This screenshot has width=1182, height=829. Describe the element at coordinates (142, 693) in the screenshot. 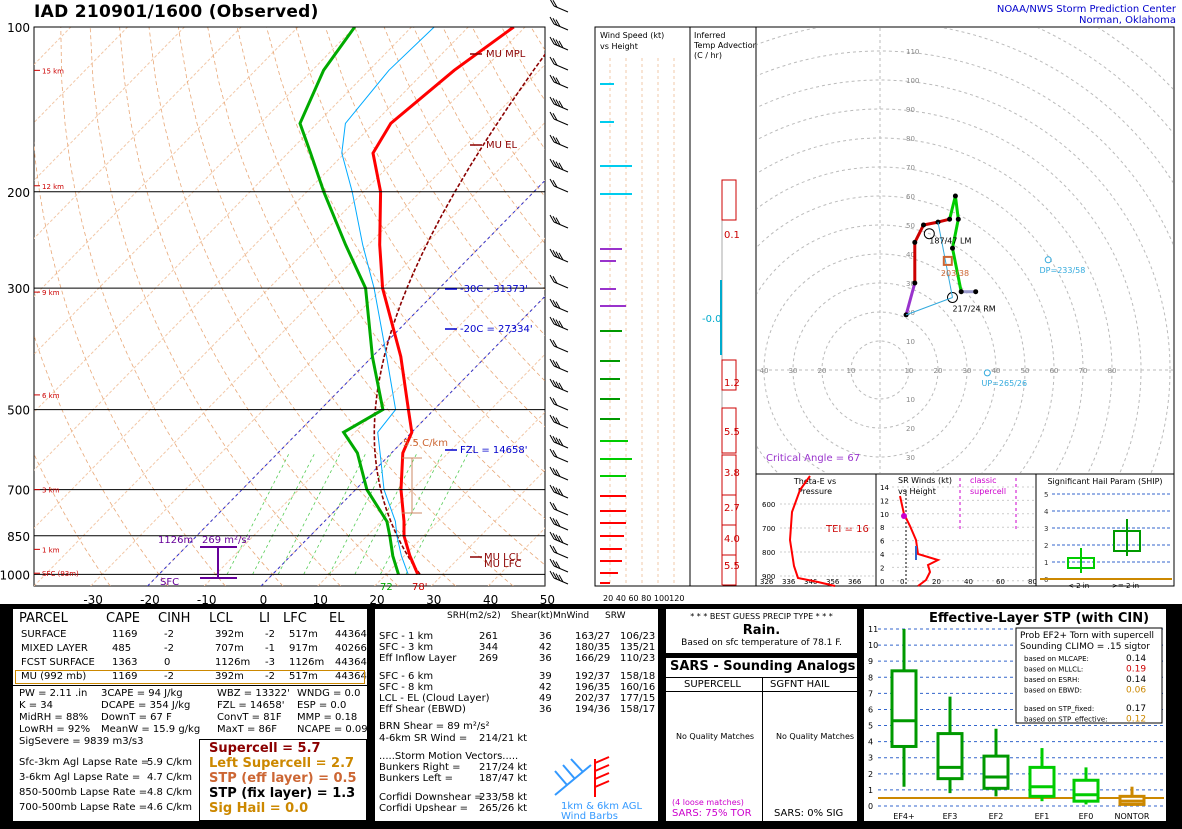

I see `index-cell: 3CAPE = 94 J/kg` at that location.